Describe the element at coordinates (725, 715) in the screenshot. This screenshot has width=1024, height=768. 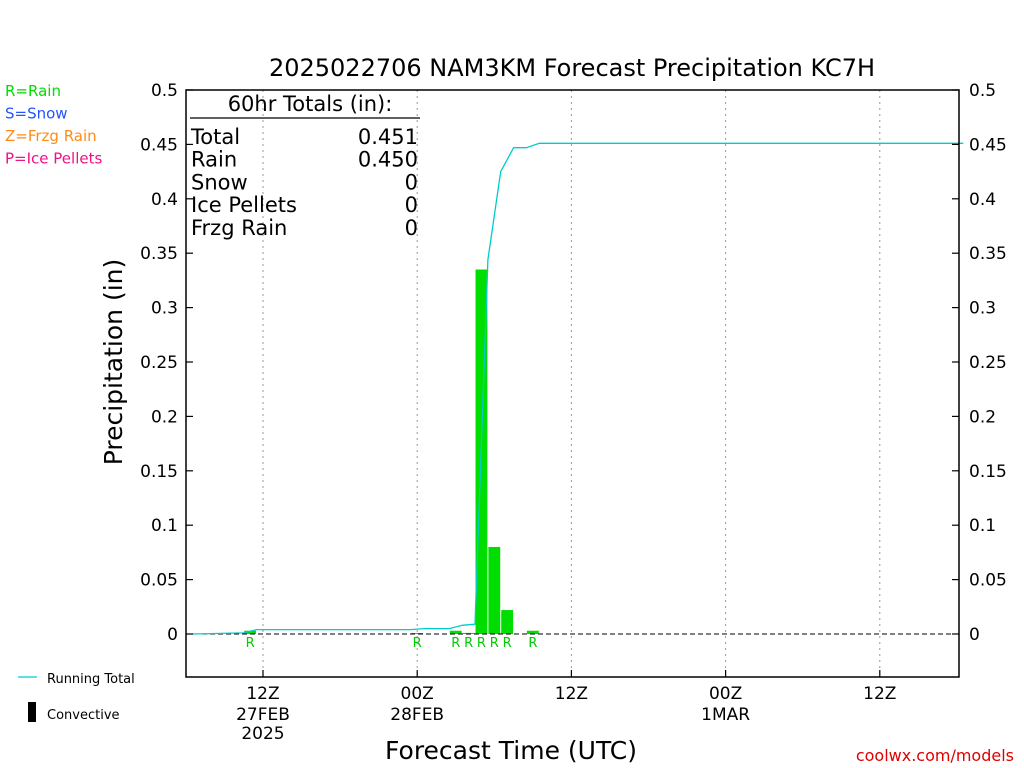
I see `x-tick-date: 1MAR` at that location.